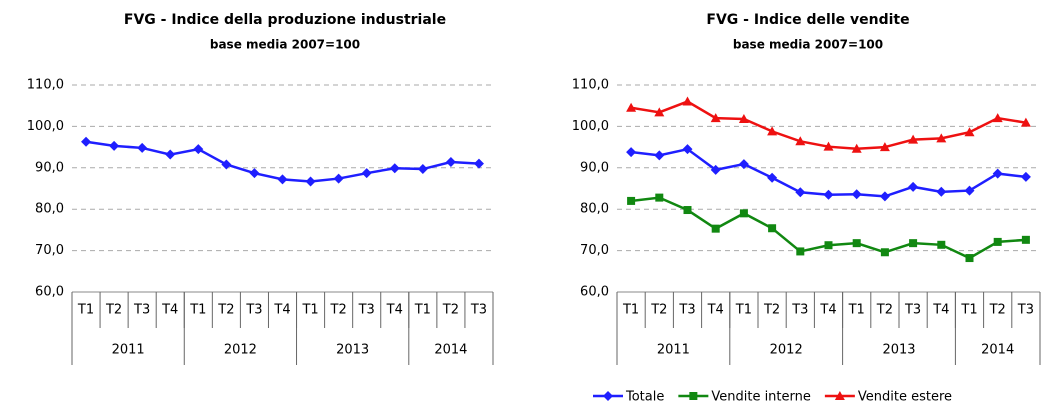  What do you see at coordinates (828, 125) in the screenshot?
I see `series-line` at bounding box center [828, 125].